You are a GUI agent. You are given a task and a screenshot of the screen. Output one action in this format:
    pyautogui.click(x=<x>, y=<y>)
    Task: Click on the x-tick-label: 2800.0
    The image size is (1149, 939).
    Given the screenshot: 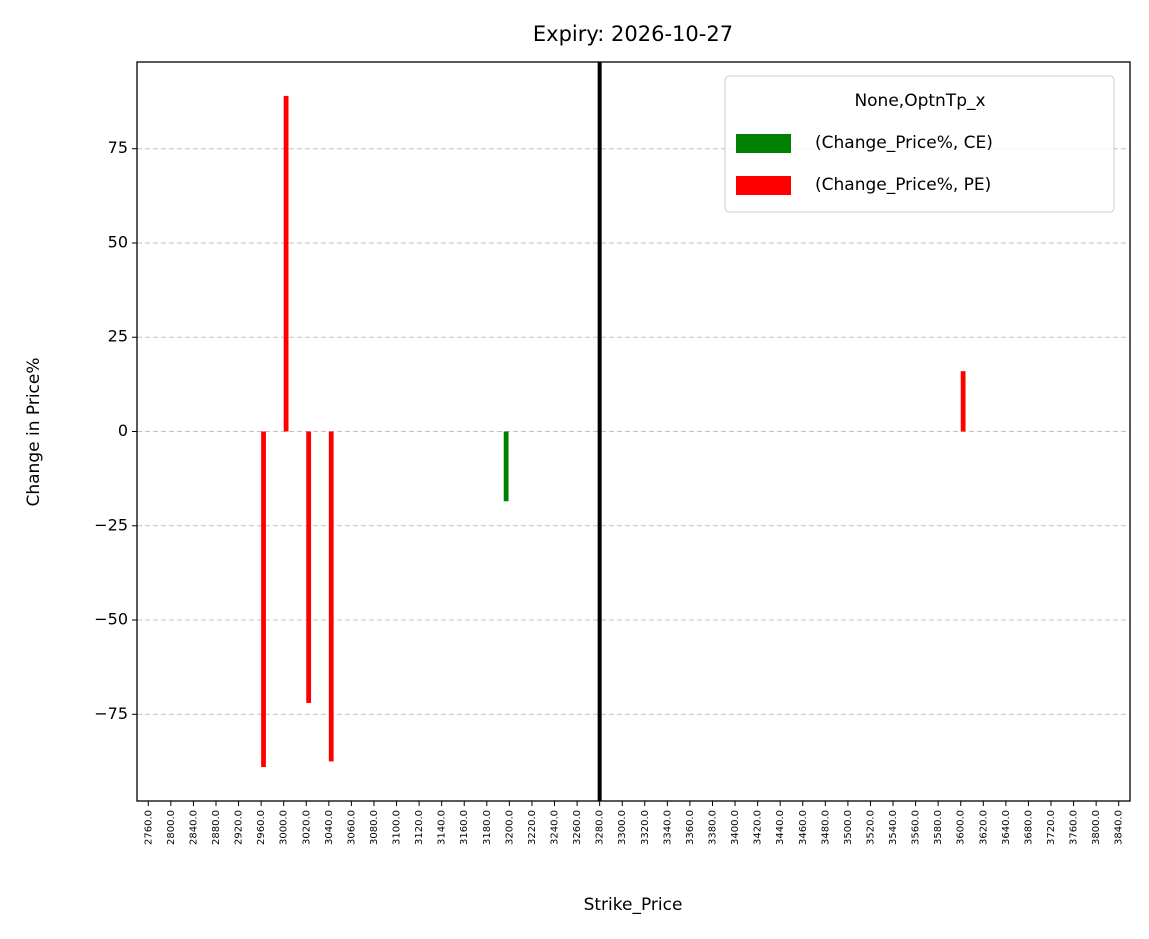 What is the action you would take?
    pyautogui.click(x=171, y=827)
    